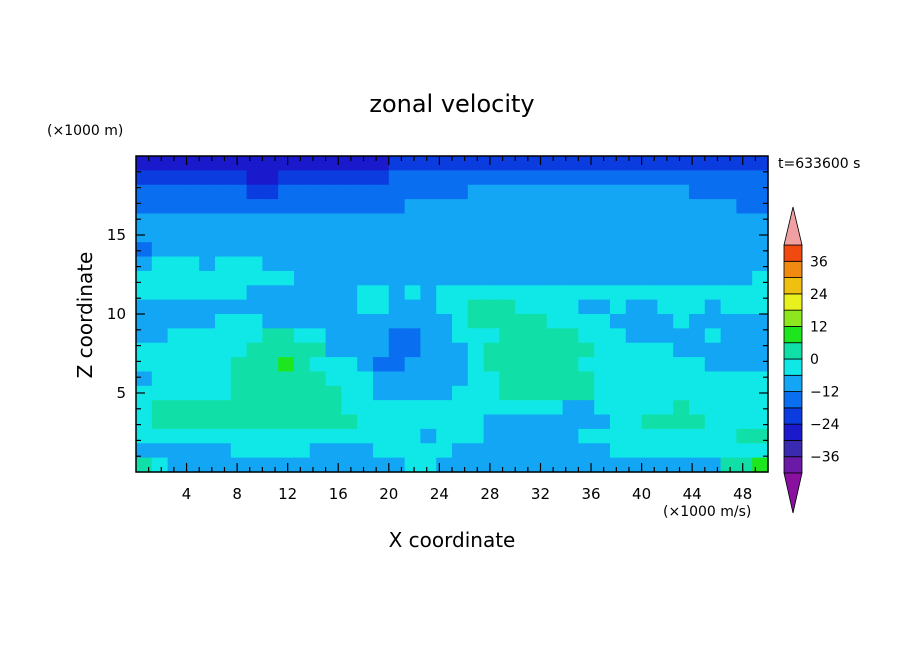 This screenshot has height=659, width=904. Describe the element at coordinates (439, 494) in the screenshot. I see `x-tick-label: 24` at that location.